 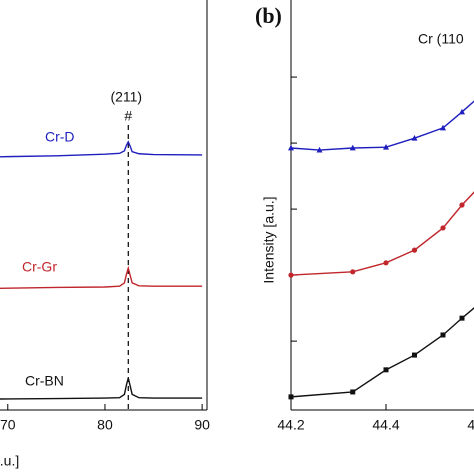 What do you see at coordinates (441, 39) in the screenshot?
I see `chart-title: Cr (110` at bounding box center [441, 39].